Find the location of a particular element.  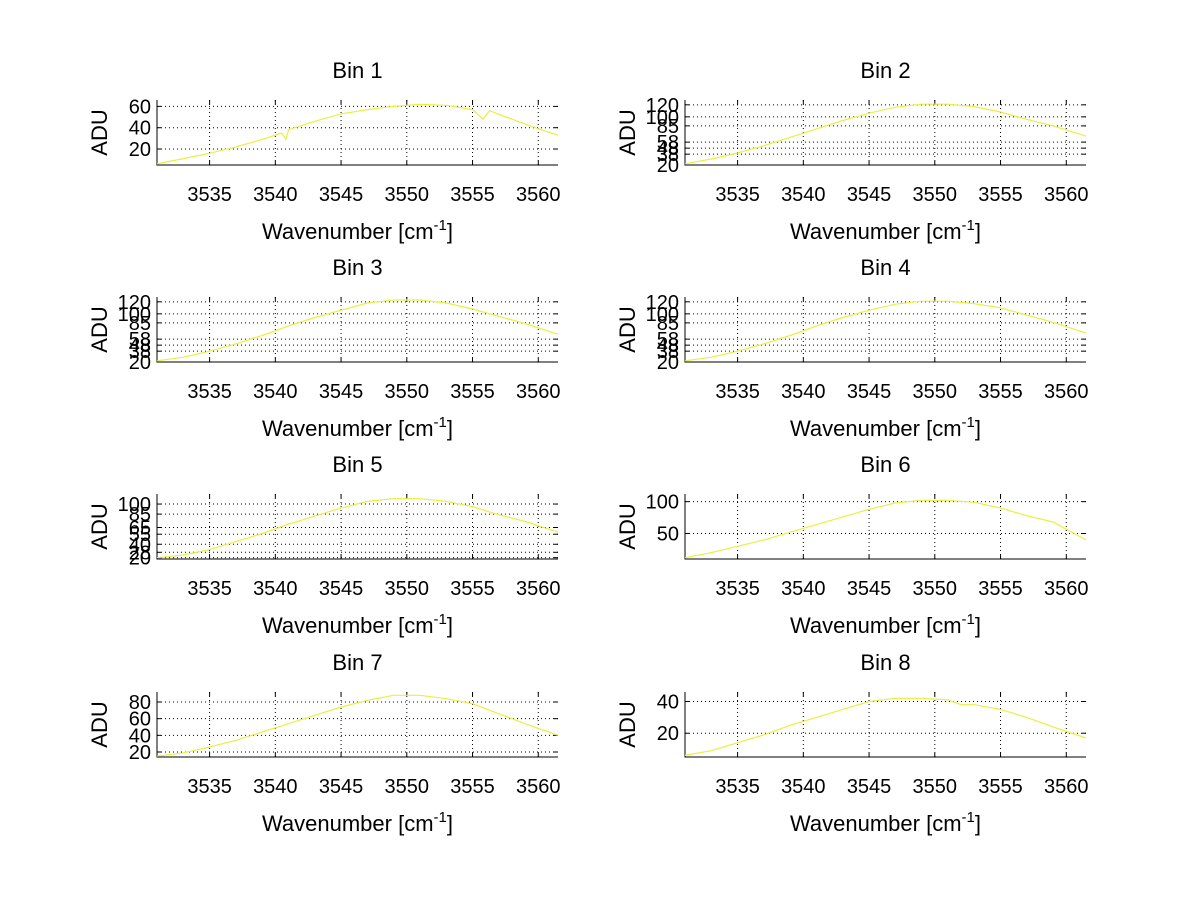

subplot-title: Bin 5 is located at coordinates (357, 464).